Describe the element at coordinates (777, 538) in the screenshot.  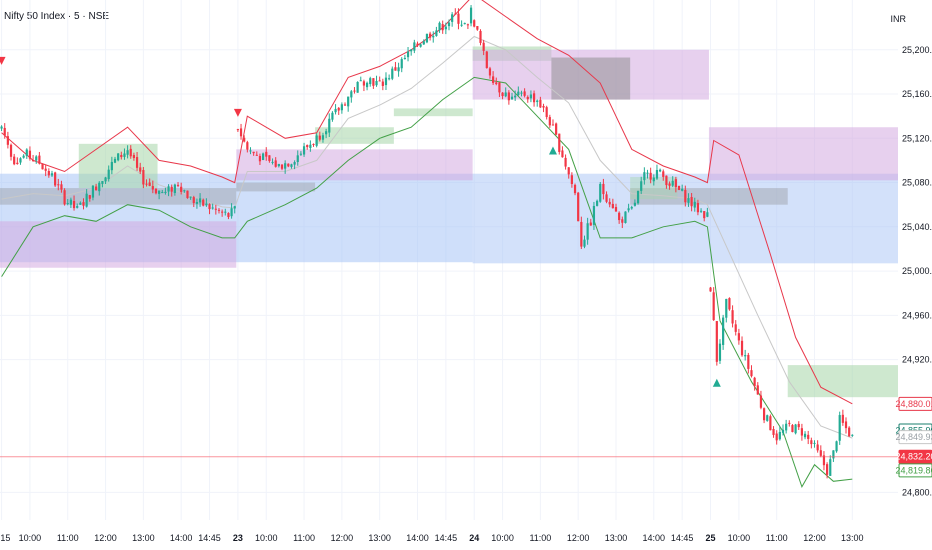
I see `x-tick-label: 11:00` at that location.